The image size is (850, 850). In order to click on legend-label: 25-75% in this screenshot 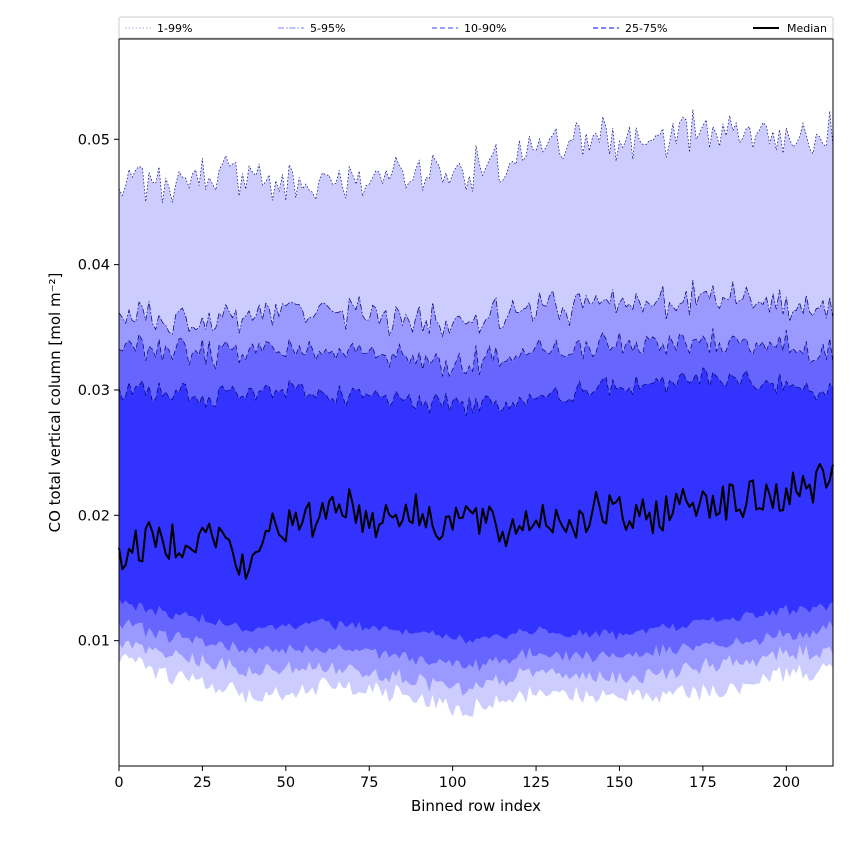, I will do `click(646, 28)`.